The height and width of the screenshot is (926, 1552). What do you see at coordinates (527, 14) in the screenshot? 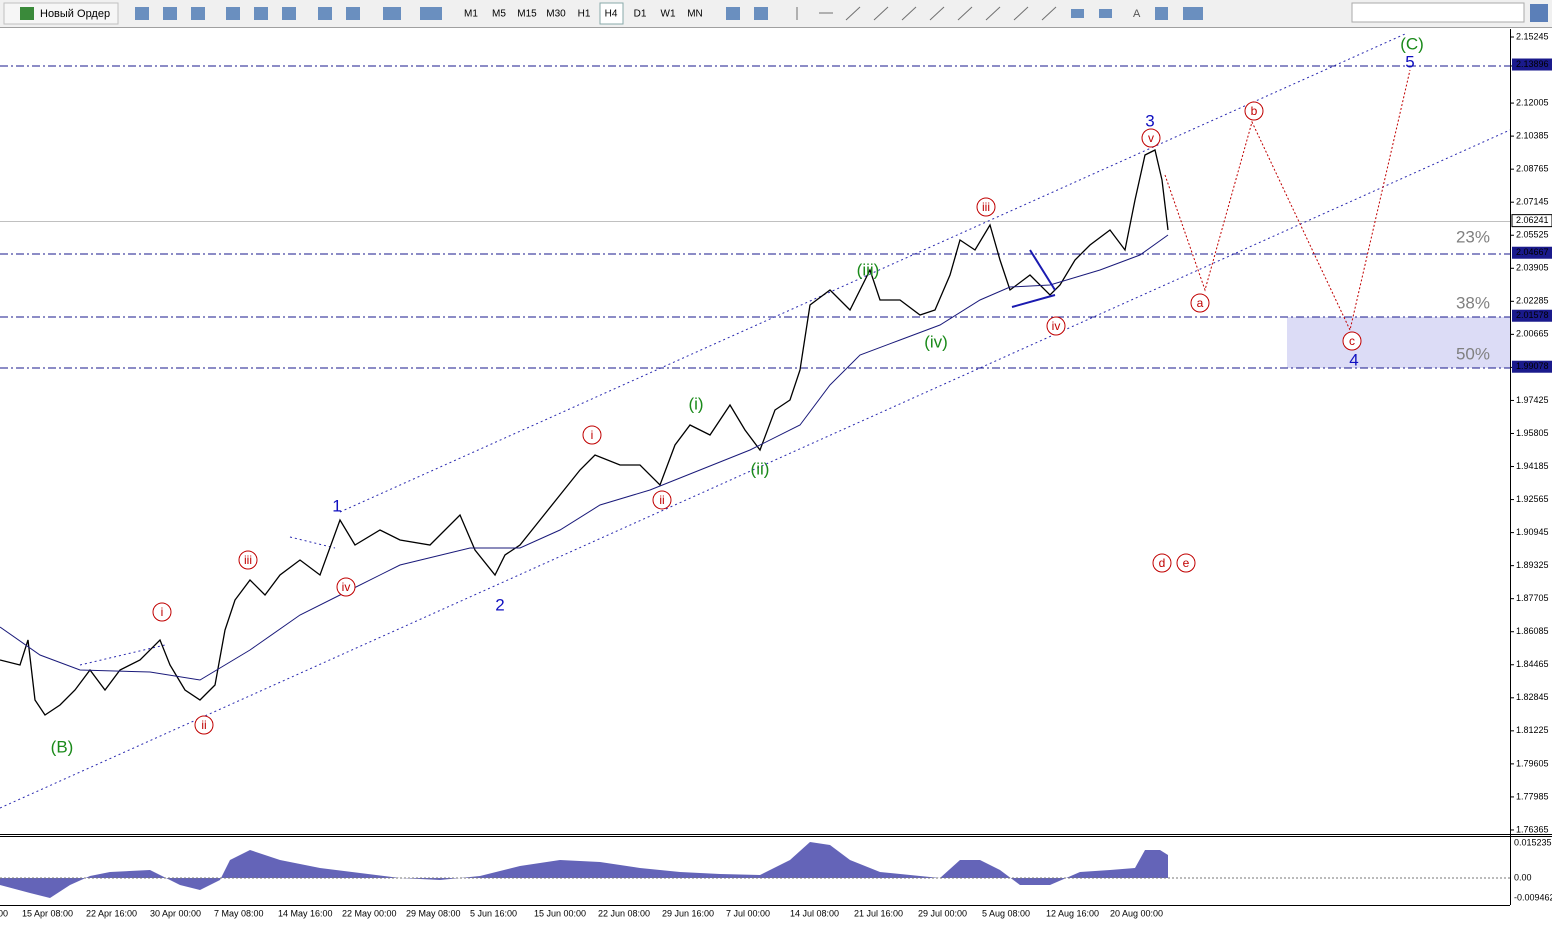
I see `timeframe-button: M15` at bounding box center [527, 14].